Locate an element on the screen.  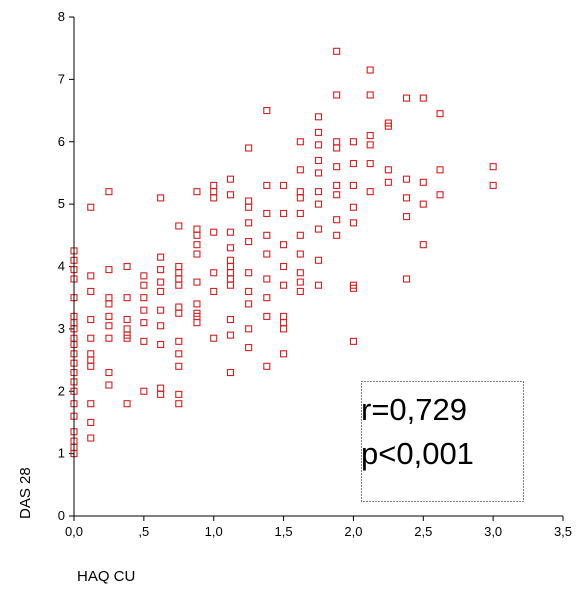
x-tick-label: ,5 is located at coordinates (143, 531).